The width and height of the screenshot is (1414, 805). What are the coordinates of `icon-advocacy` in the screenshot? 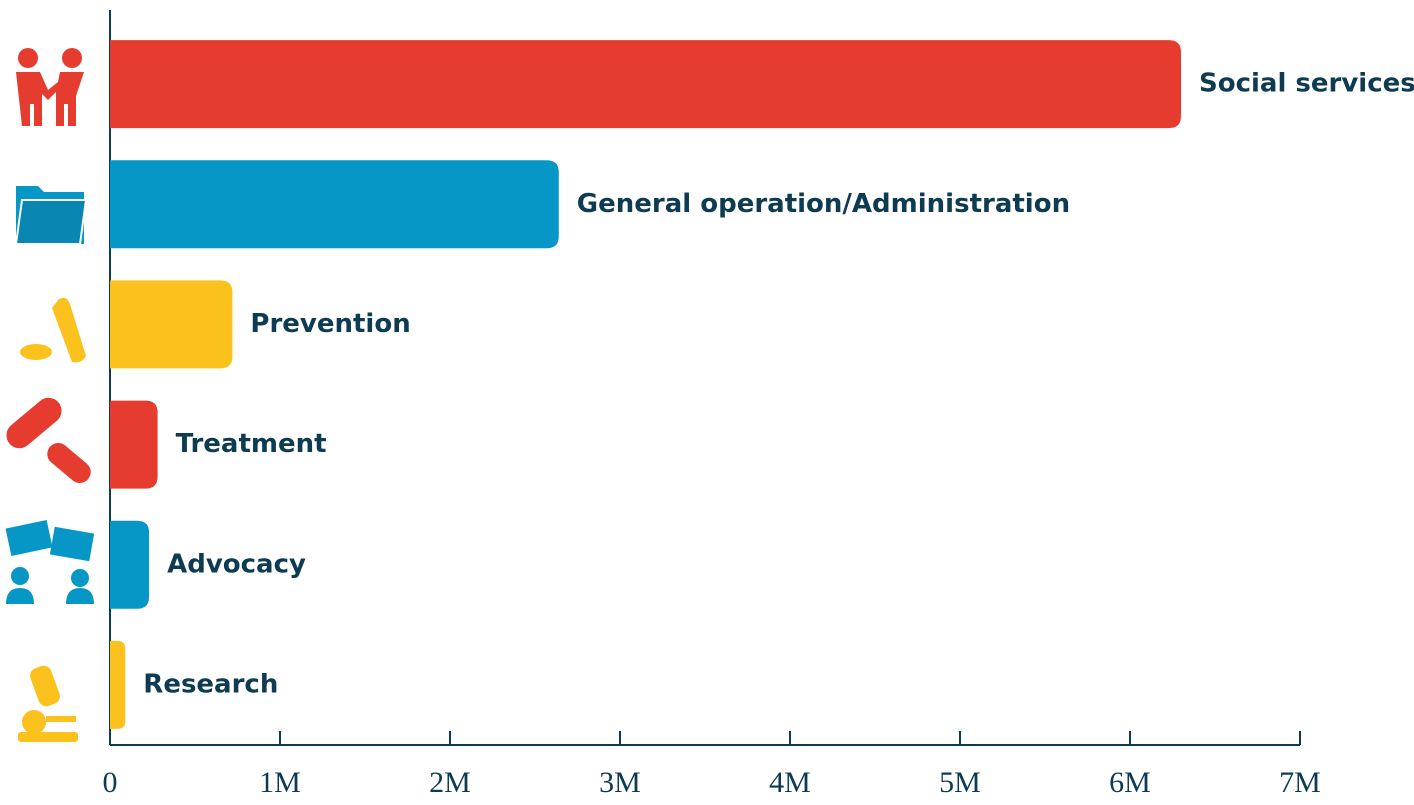 It's located at (50, 561).